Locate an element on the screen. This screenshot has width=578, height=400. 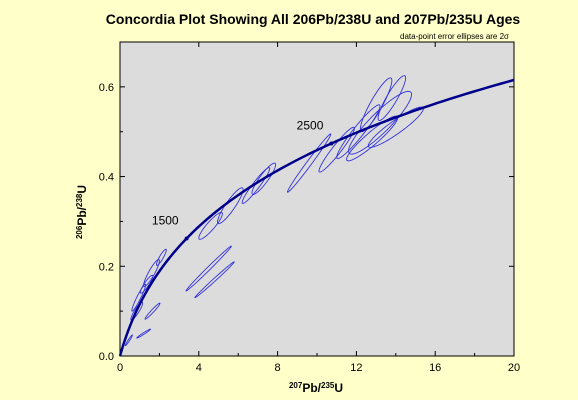
age-label: 1500 is located at coordinates (165, 220).